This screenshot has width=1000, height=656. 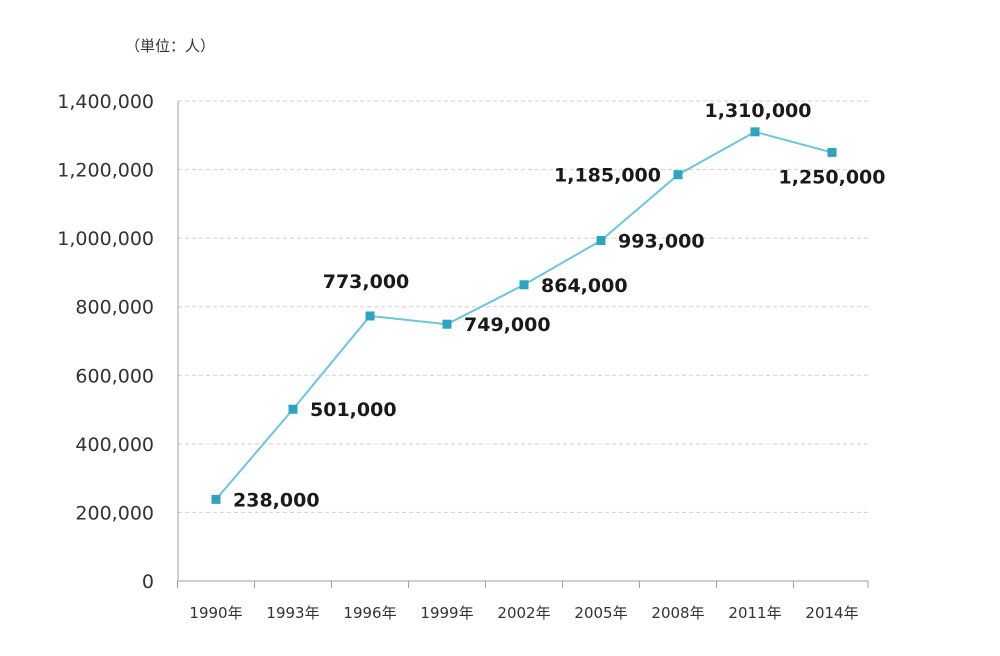 I want to click on y-tick-label: 0, so click(x=148, y=582).